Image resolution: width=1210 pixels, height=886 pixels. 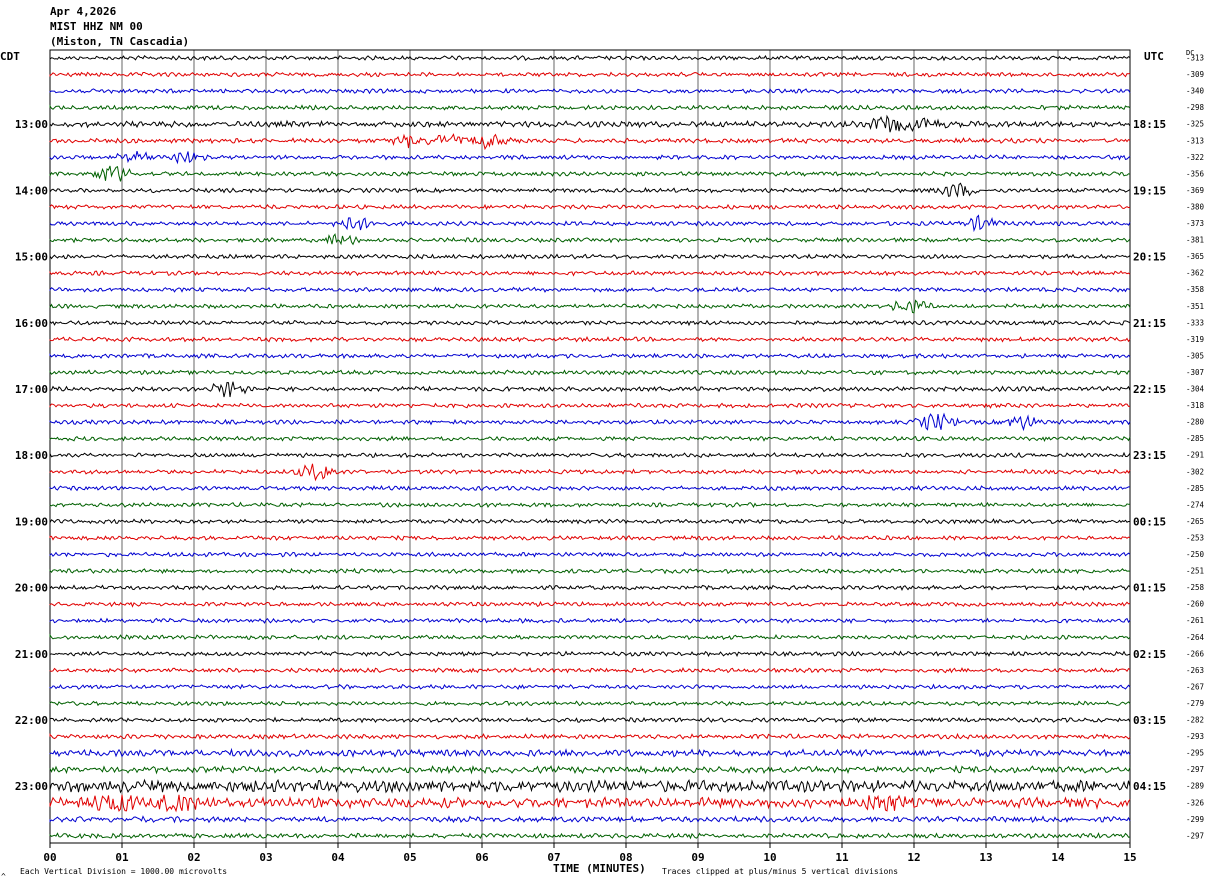 I want to click on dc-offset-label: -250, so click(x=1195, y=554).